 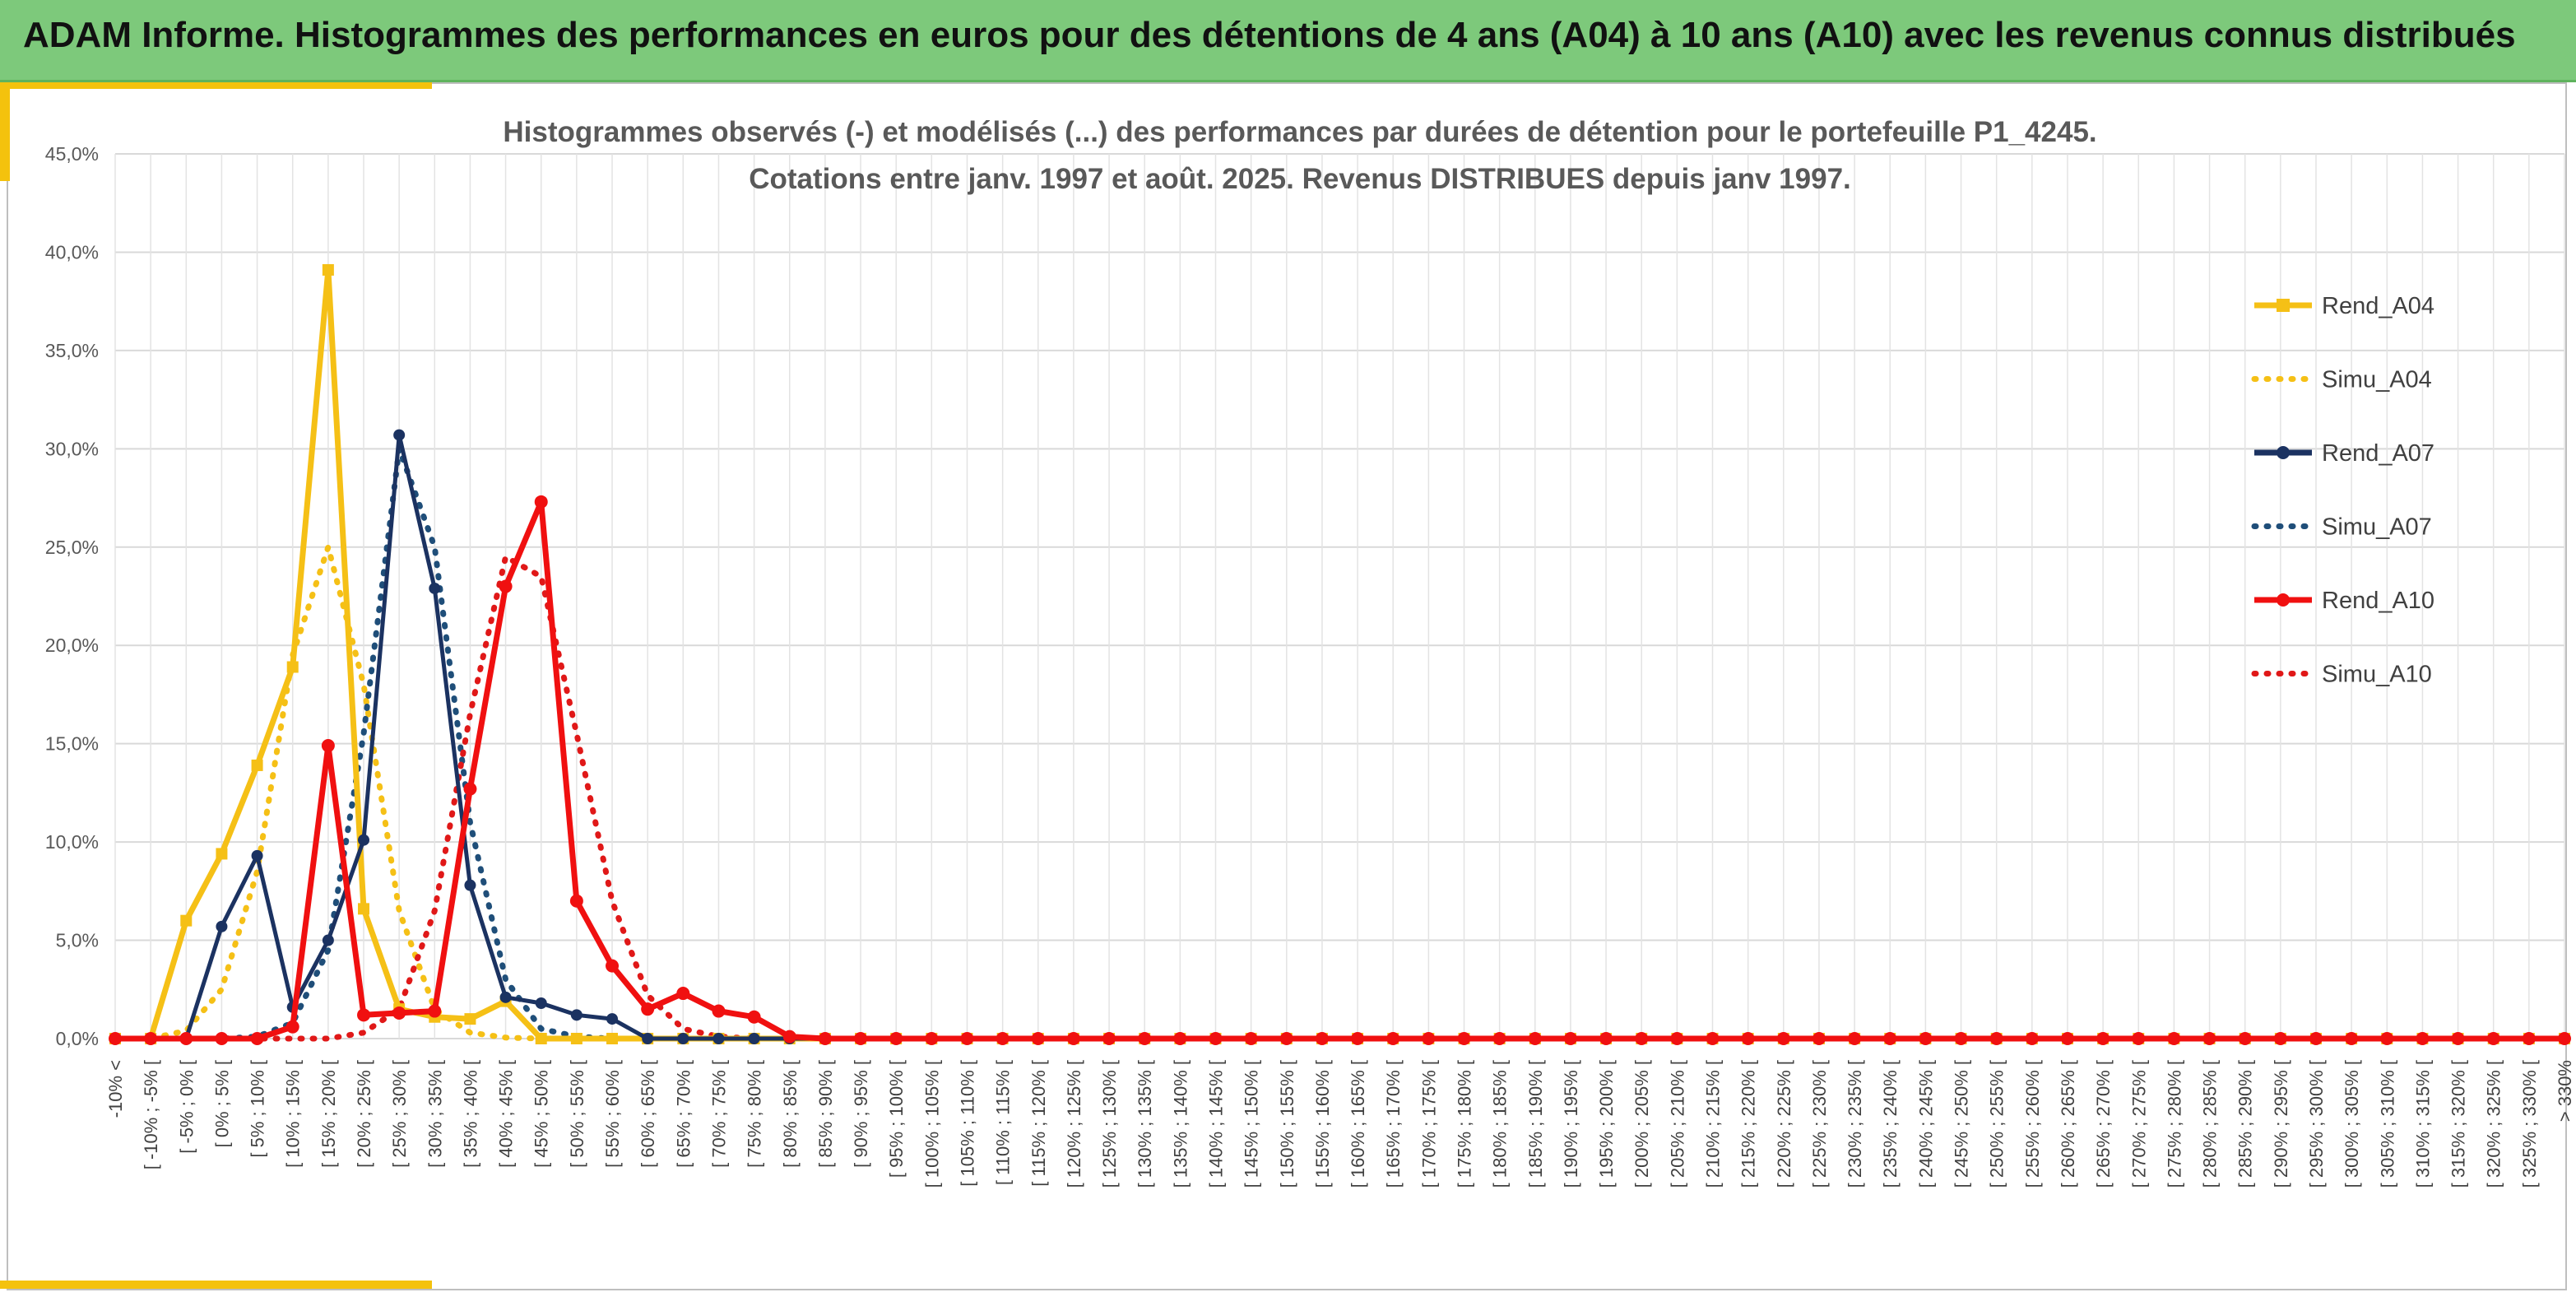 What do you see at coordinates (2377, 380) in the screenshot?
I see `legend-label: Simu_A04` at bounding box center [2377, 380].